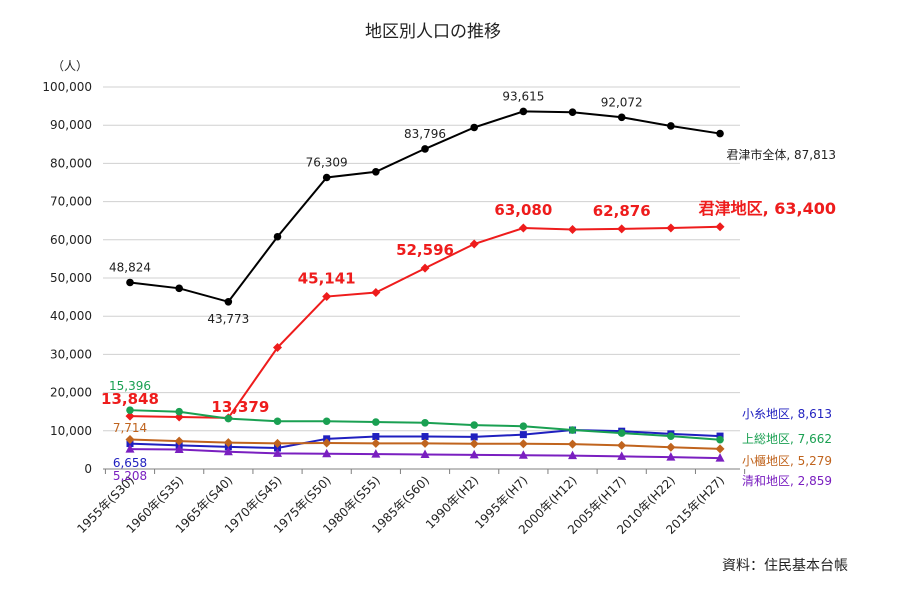  Describe the element at coordinates (130, 476) in the screenshot. I see `data-label: 5,208` at that location.